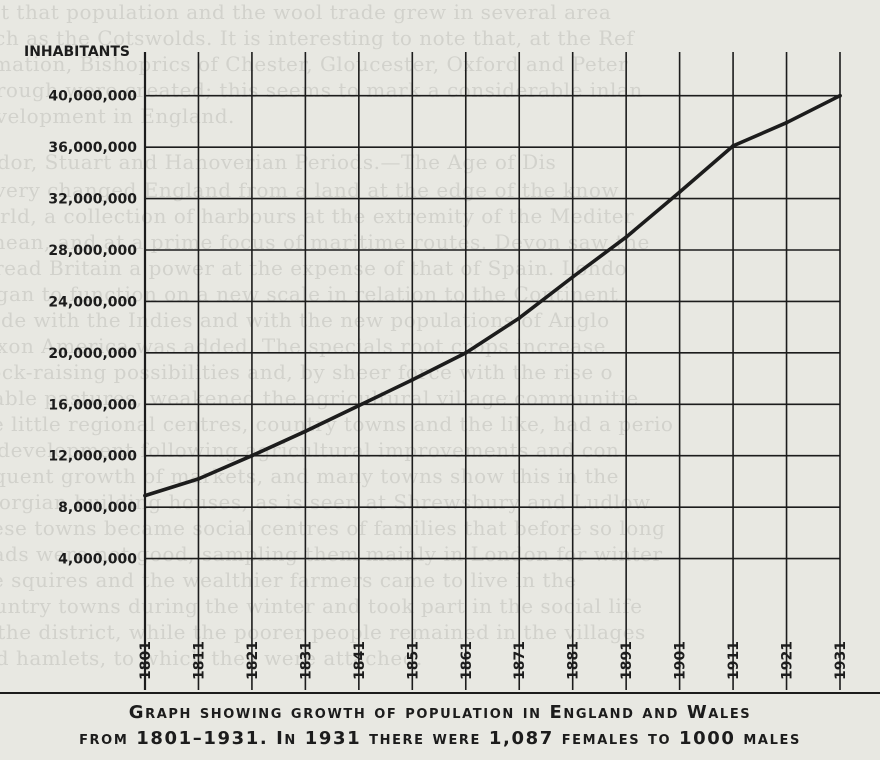 Image resolution: width=880 pixels, height=760 pixels. I want to click on y-tick-label: 28,000,000, so click(92, 251).